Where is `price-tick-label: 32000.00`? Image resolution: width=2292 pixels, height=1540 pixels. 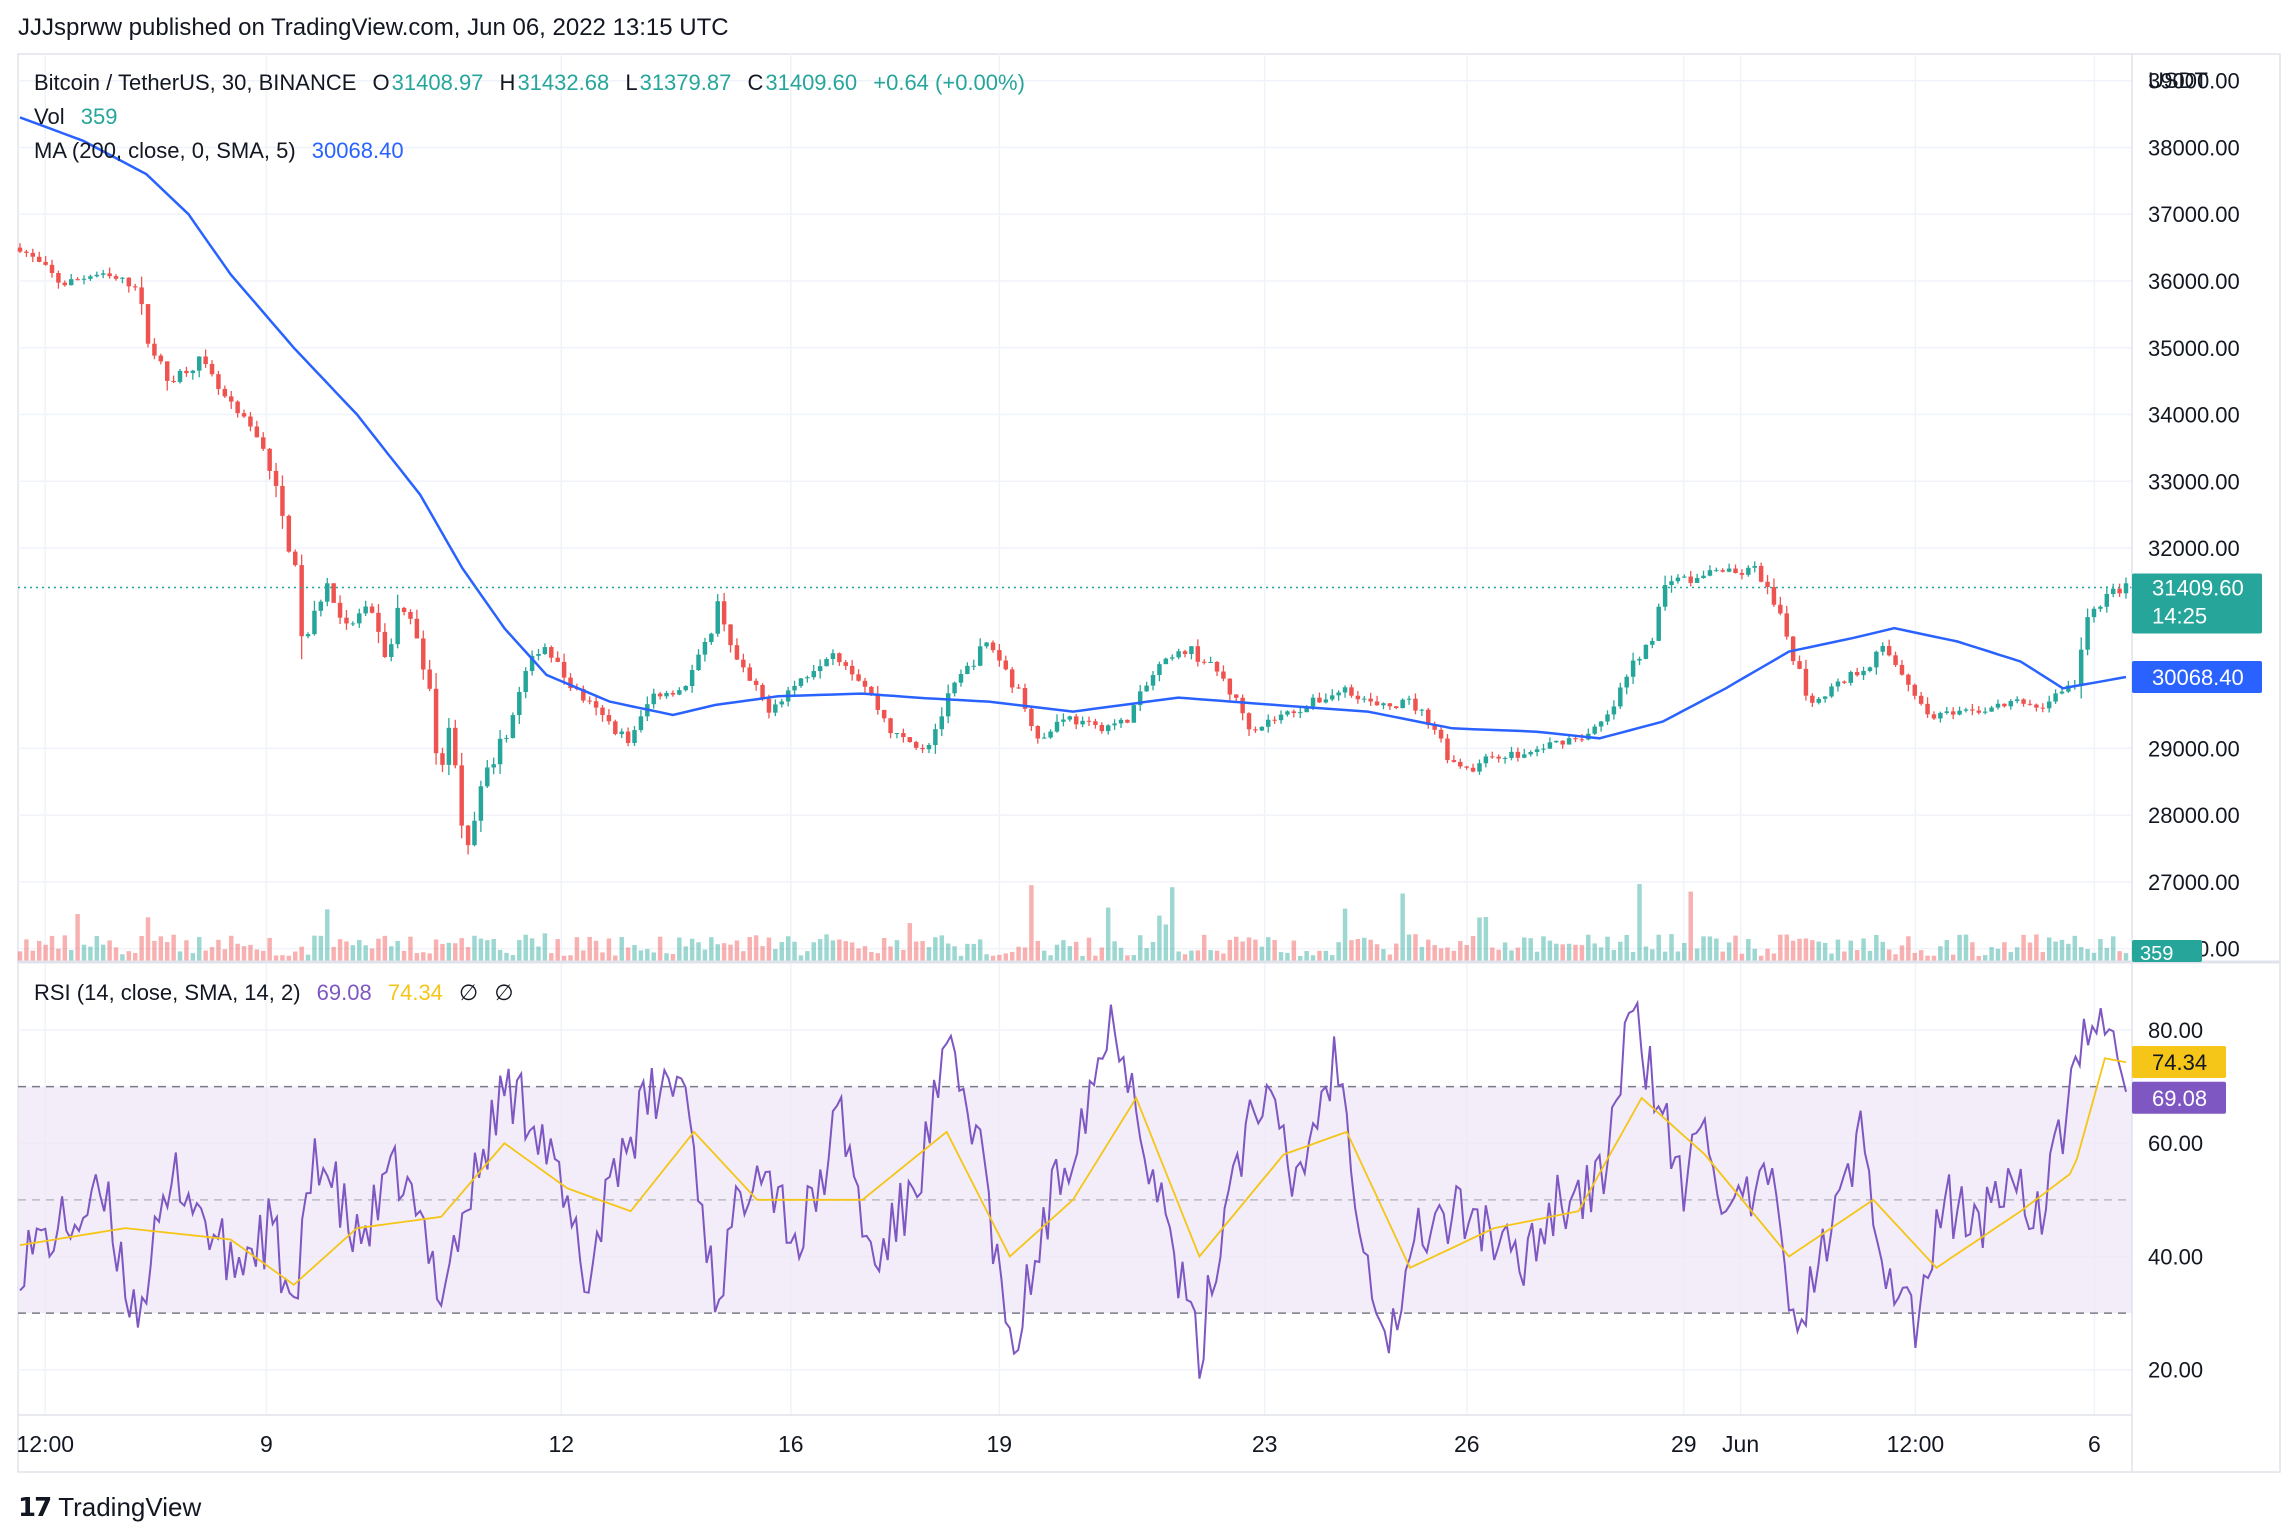 price-tick-label: 32000.00 is located at coordinates (2194, 548).